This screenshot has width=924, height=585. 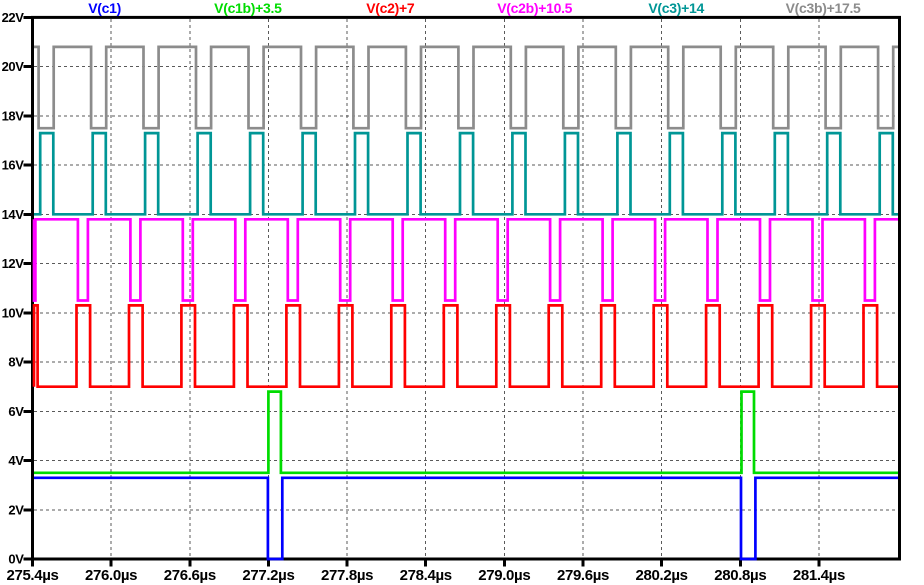 I want to click on svg-text: 2V, so click(x=16, y=509).